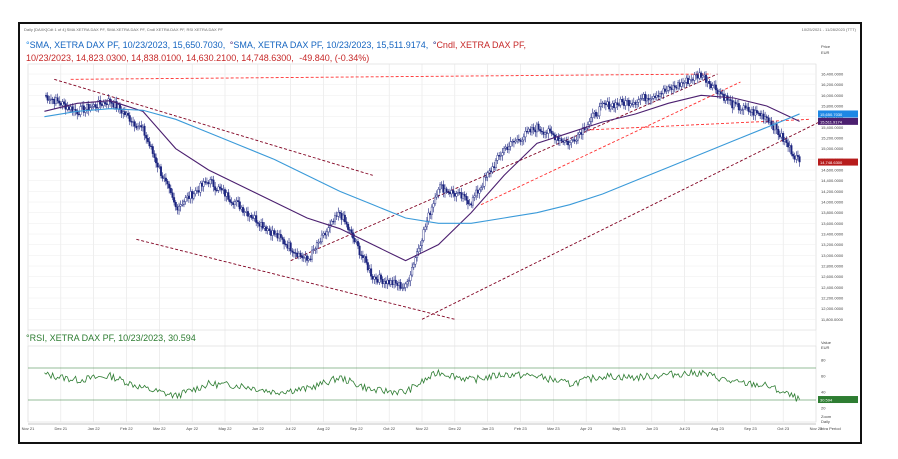  What do you see at coordinates (832, 74) in the screenshot?
I see `price-tick-label: 16,400.0000` at bounding box center [832, 74].